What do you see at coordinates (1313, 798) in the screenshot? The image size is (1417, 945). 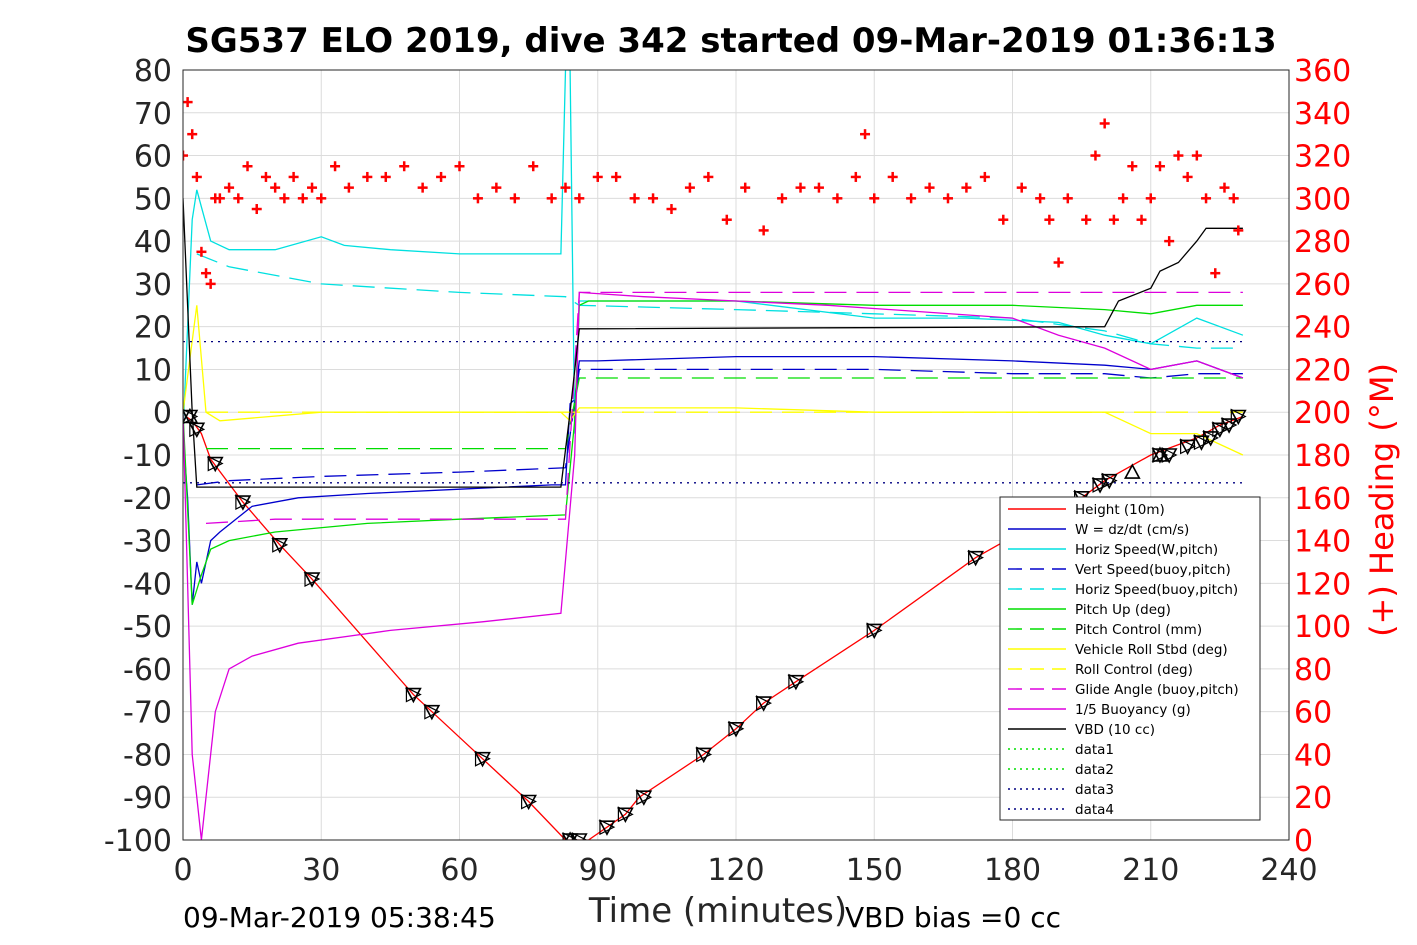 I see `y-right-tick-label: 20` at bounding box center [1313, 798].